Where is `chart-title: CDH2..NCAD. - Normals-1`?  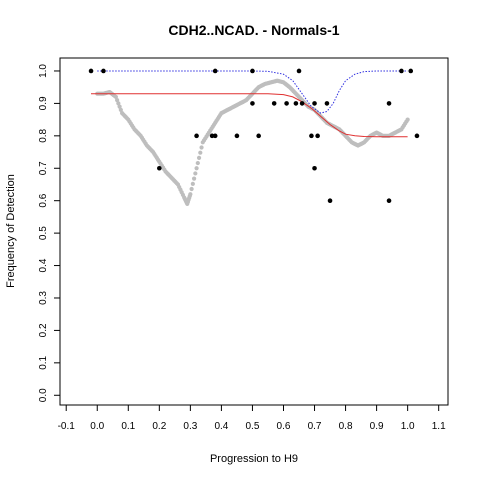
chart-title: CDH2..NCAD. - Normals-1 is located at coordinates (253, 30).